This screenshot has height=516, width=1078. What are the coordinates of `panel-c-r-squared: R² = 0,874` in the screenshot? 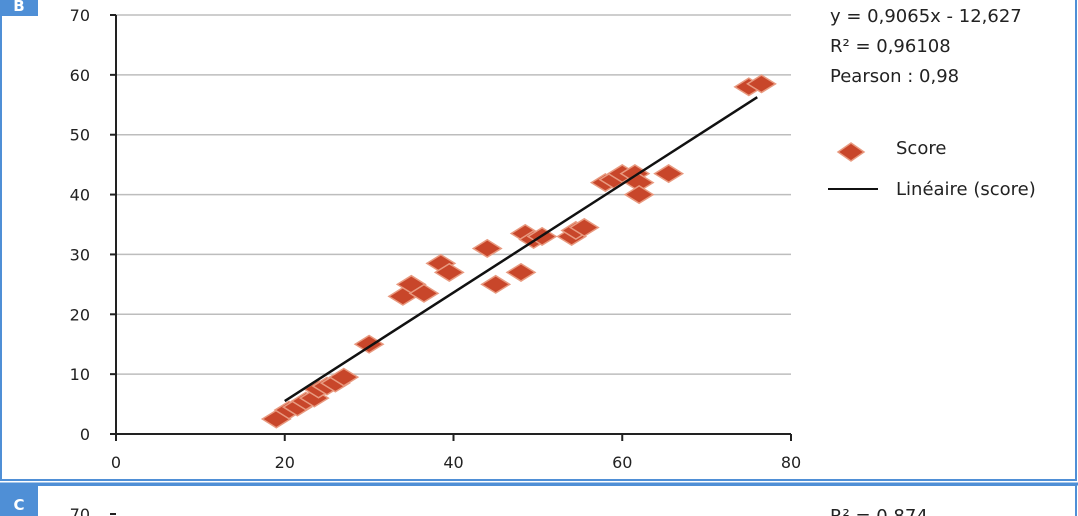 It's located at (879, 511).